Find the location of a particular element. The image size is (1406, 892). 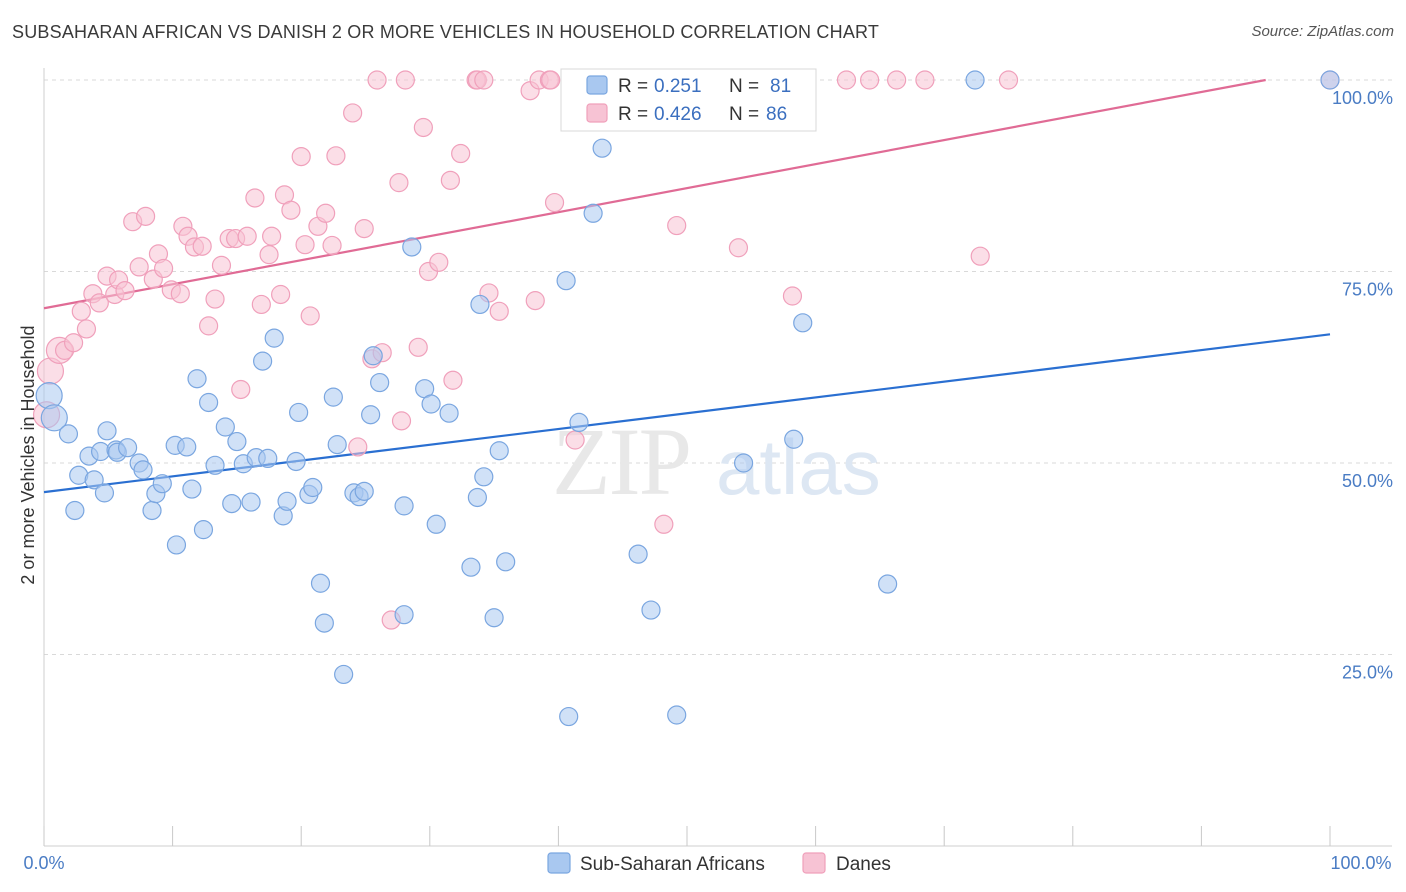

stats-legend-pink-swatch is located at coordinates (597, 113).